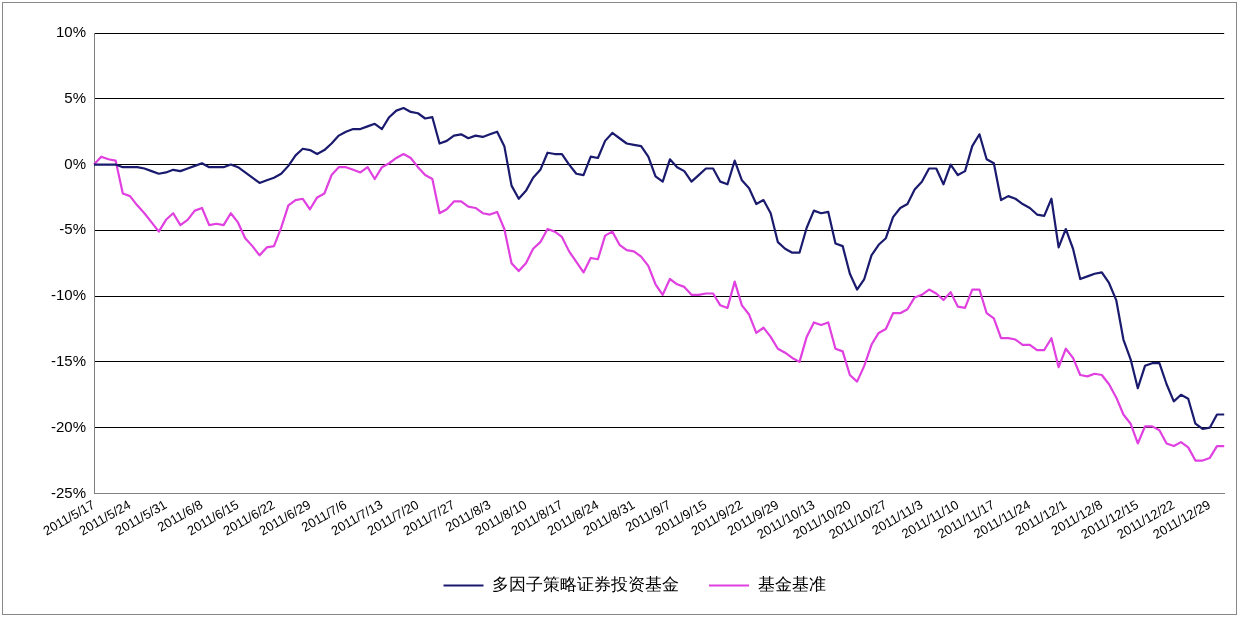  What do you see at coordinates (75, 97) in the screenshot?
I see `y-tick-label: 5%` at bounding box center [75, 97].